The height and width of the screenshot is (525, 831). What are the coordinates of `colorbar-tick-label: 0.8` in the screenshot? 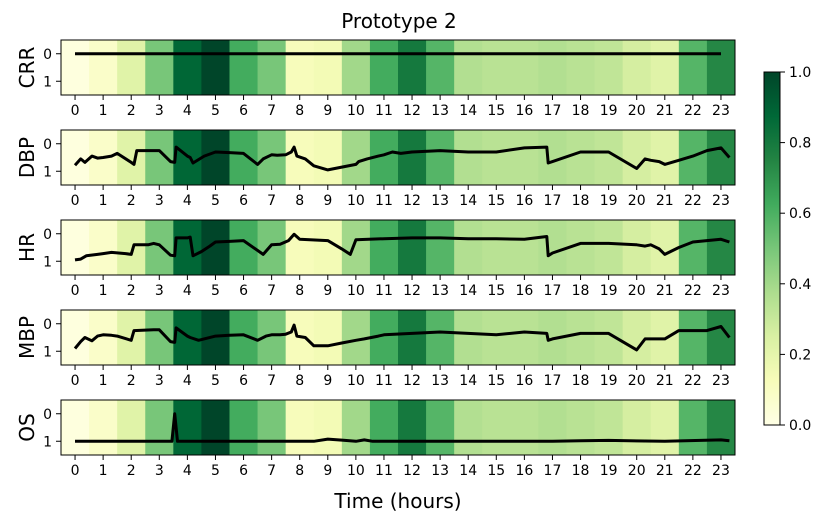 It's located at (800, 144).